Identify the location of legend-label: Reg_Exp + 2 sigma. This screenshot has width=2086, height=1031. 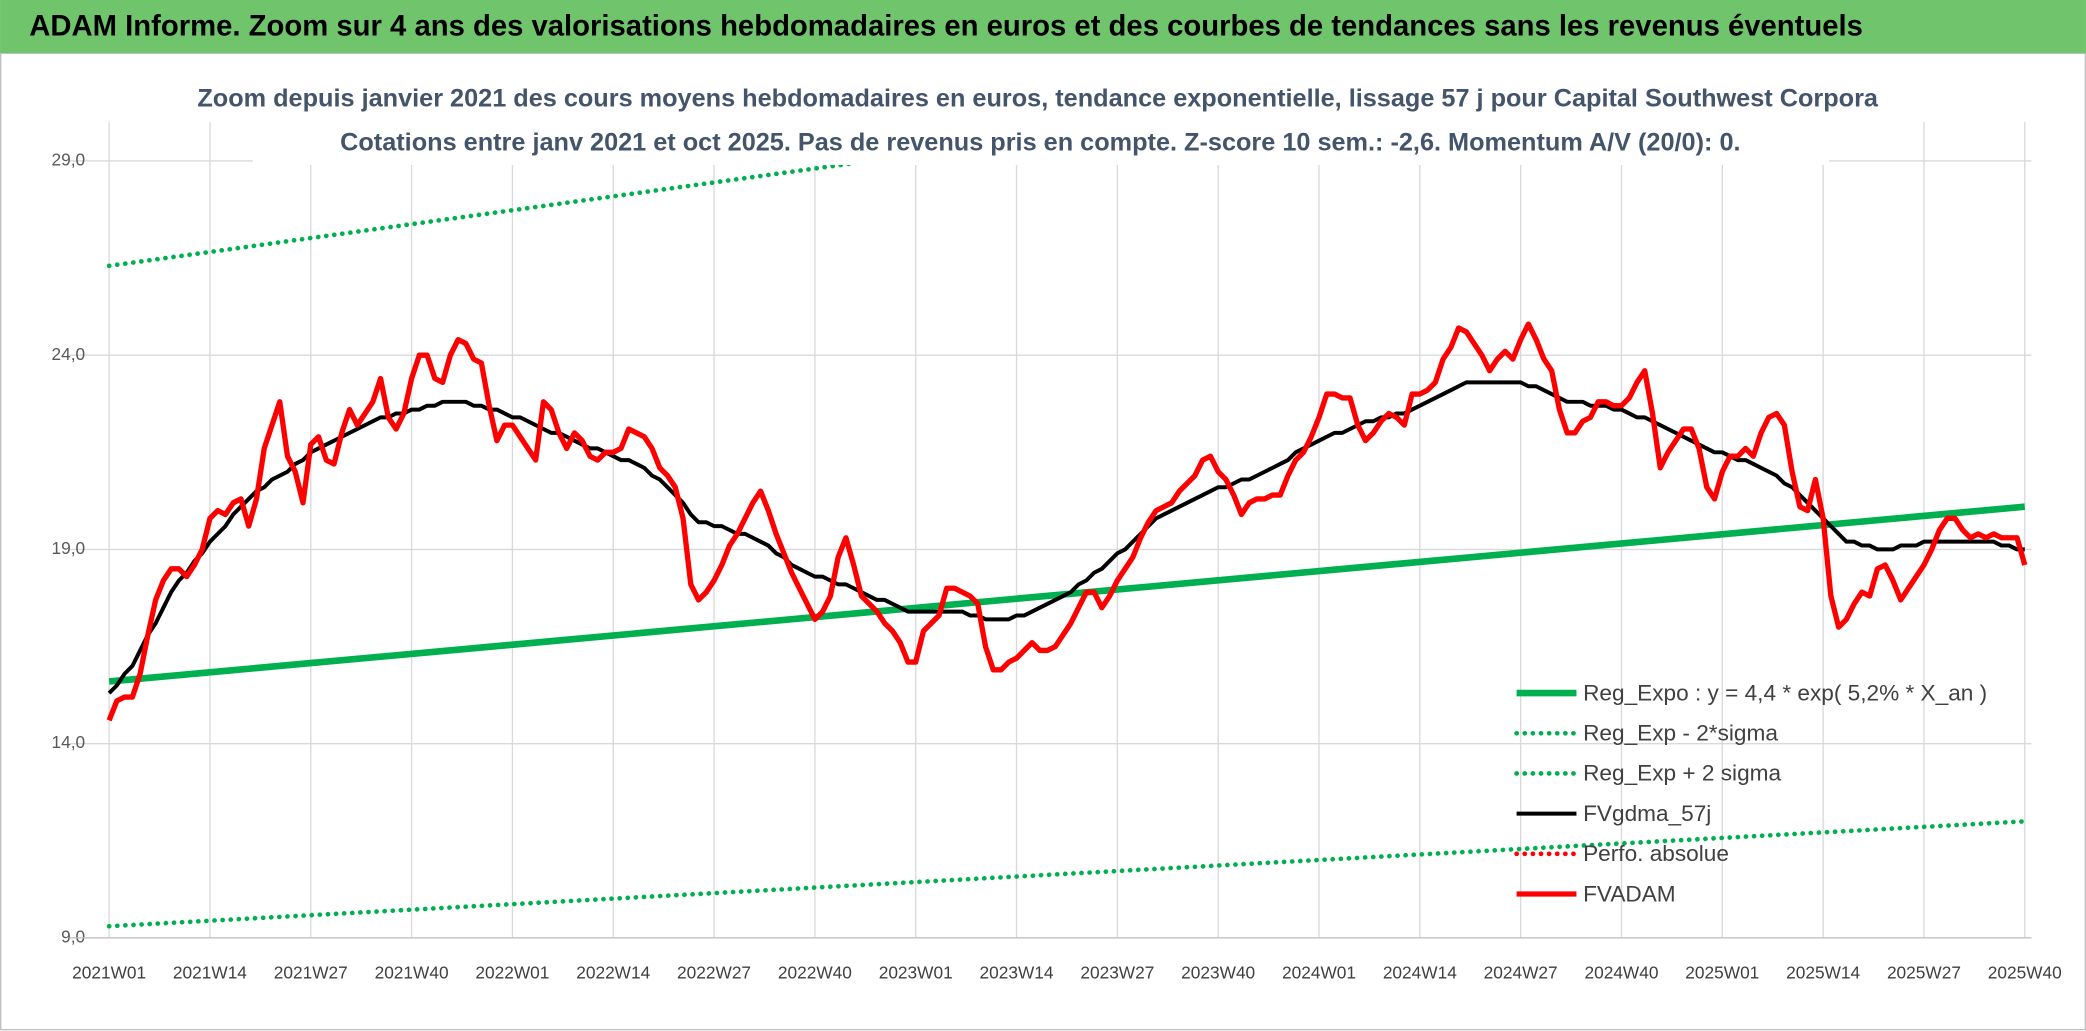
(1682, 773).